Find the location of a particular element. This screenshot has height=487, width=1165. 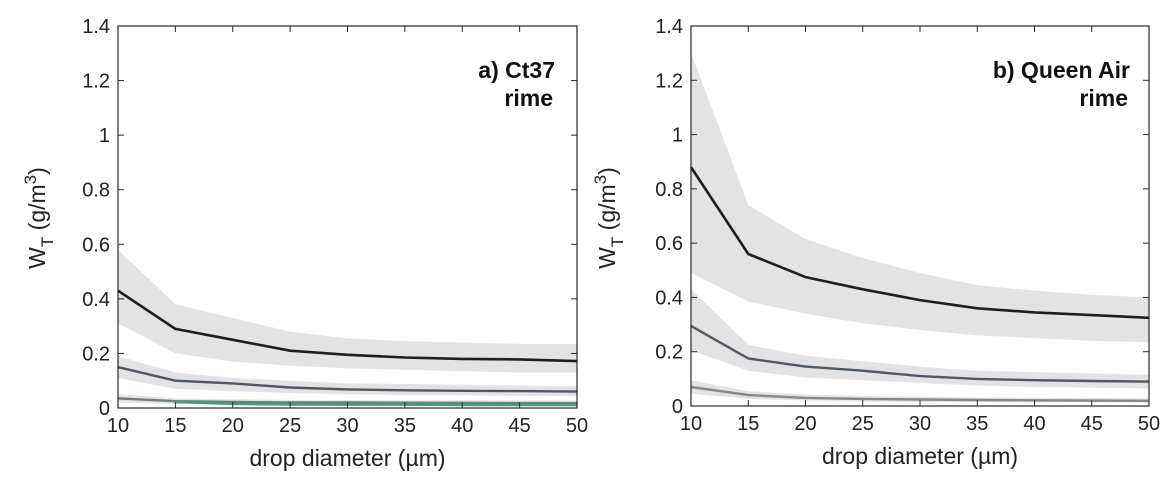

panel-title: a) Ct37 is located at coordinates (516, 70).